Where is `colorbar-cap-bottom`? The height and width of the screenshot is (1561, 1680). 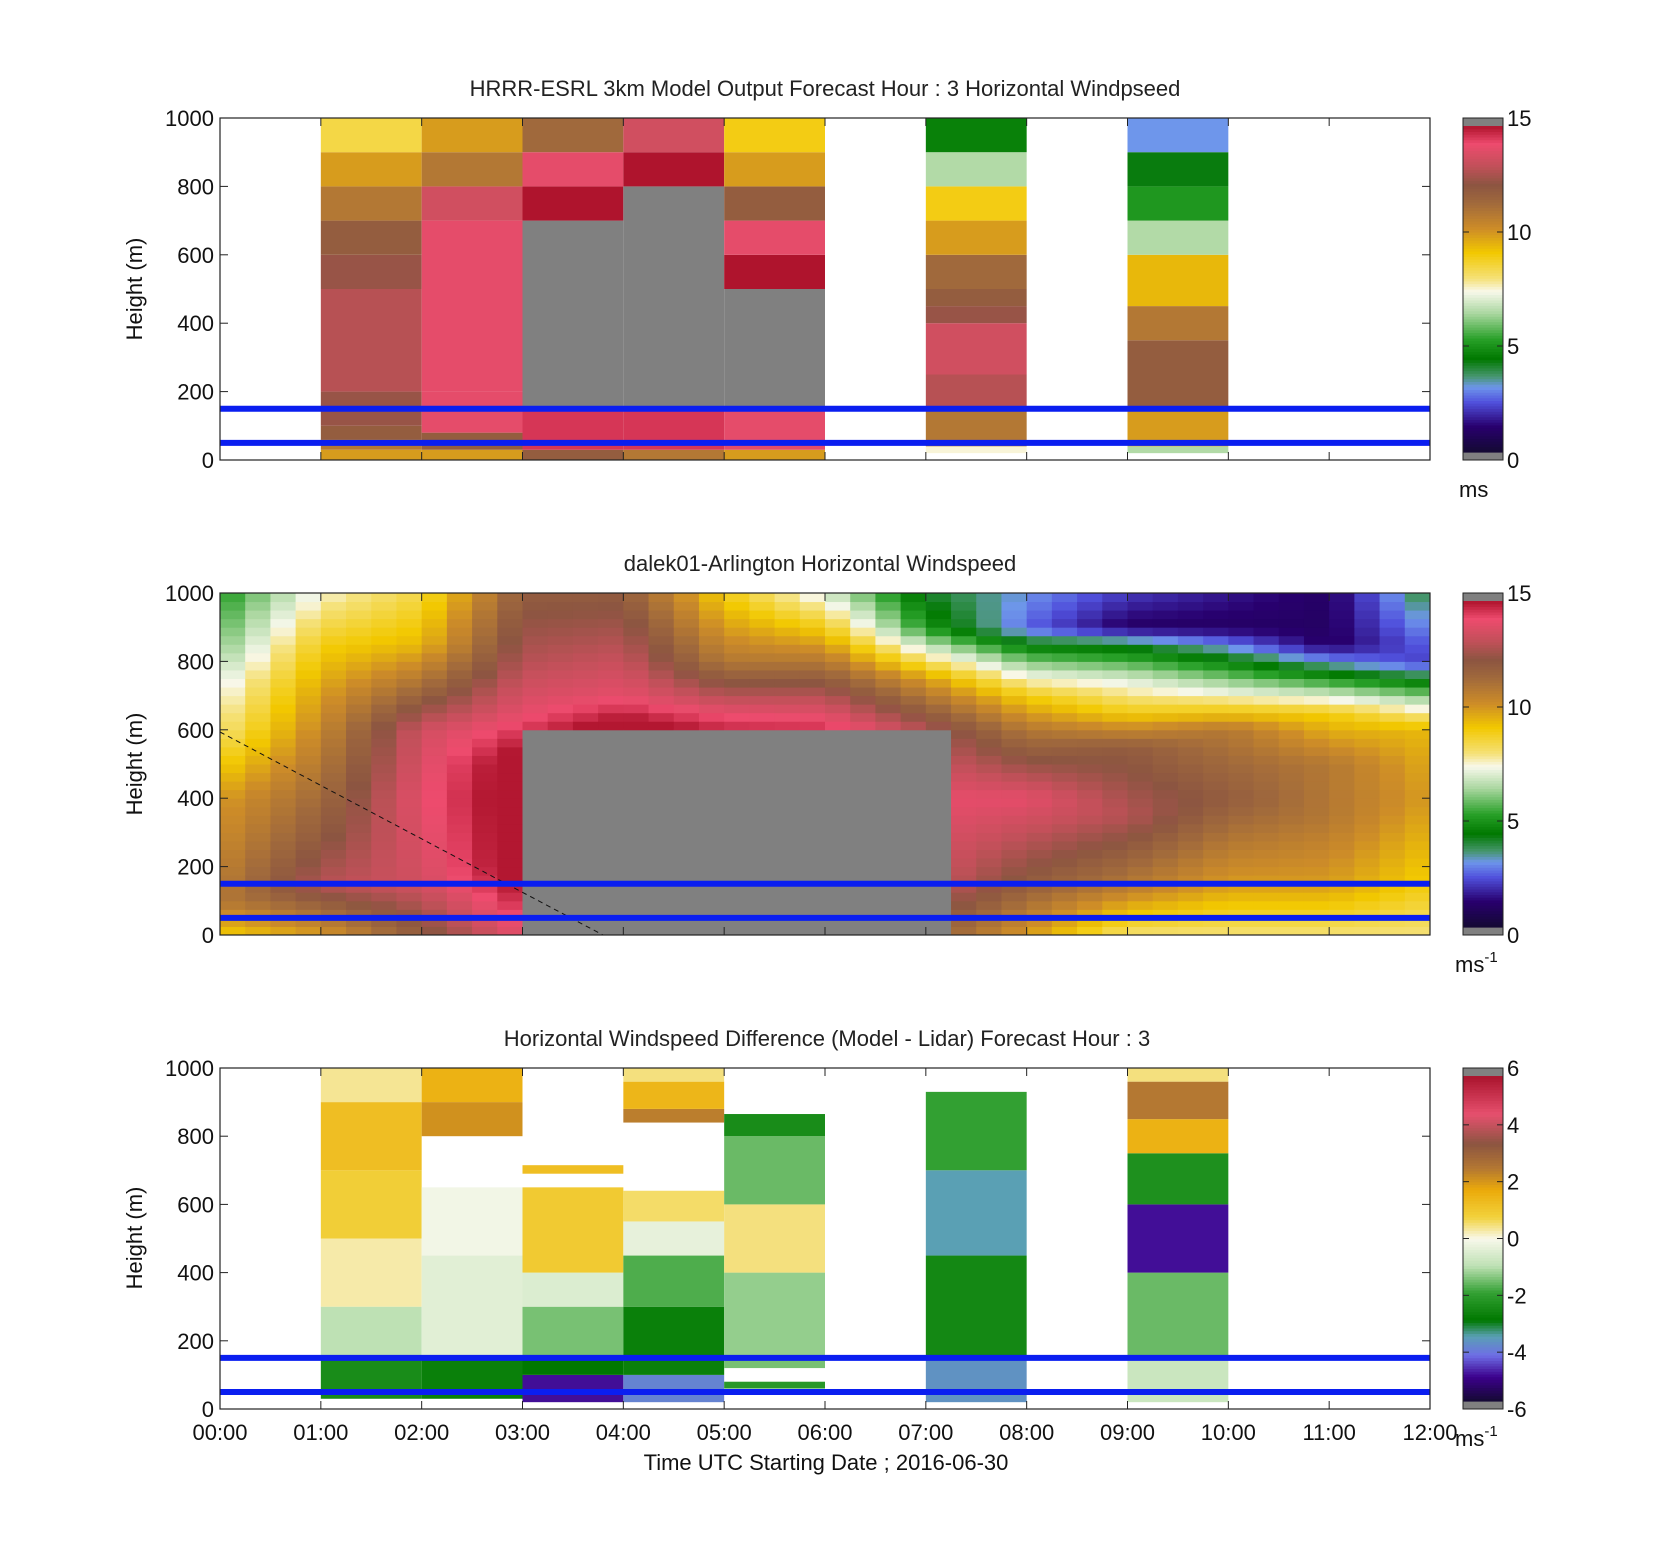
colorbar-cap-bottom is located at coordinates (1483, 456).